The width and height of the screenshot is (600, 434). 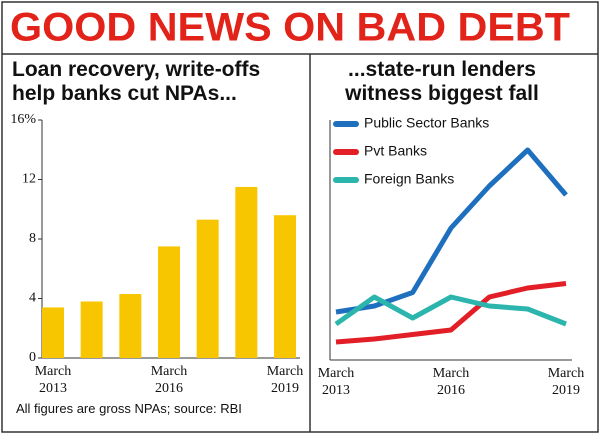 What do you see at coordinates (32, 298) in the screenshot?
I see `y-tick-label: 4` at bounding box center [32, 298].